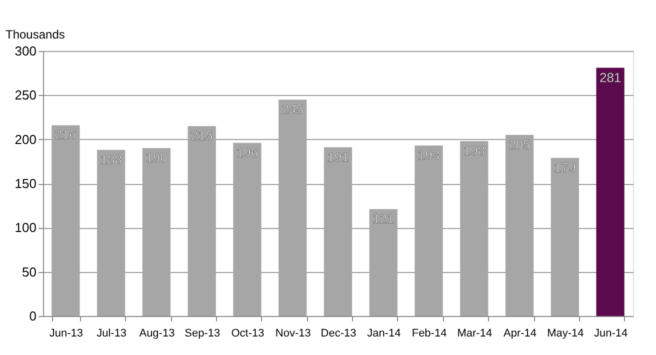 The width and height of the screenshot is (656, 355). Describe the element at coordinates (25, 139) in the screenshot. I see `y-tick-label: 200` at that location.